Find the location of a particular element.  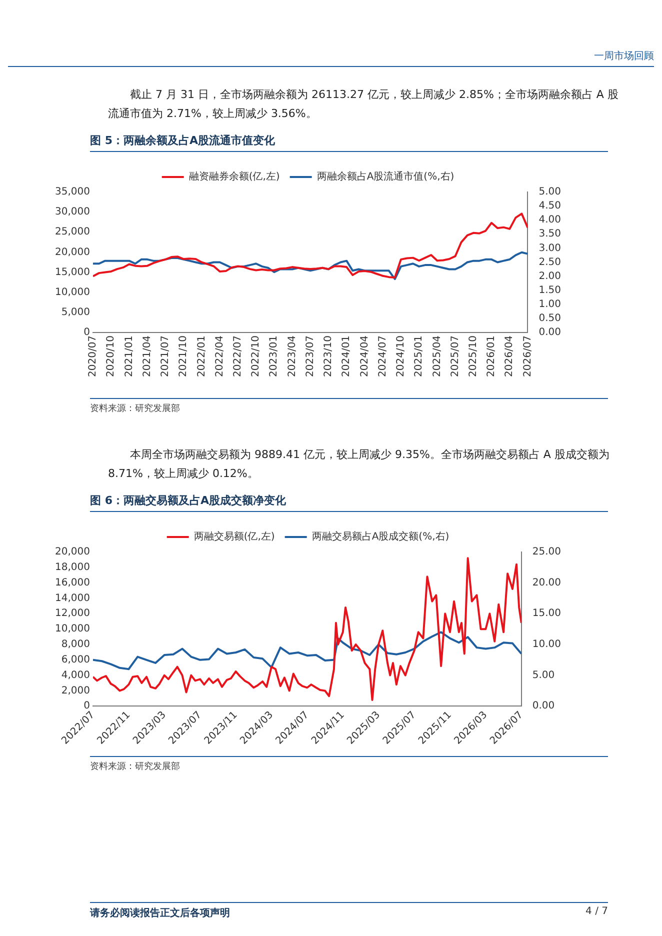

y2-tick-label: 15.00 is located at coordinates (547, 614).